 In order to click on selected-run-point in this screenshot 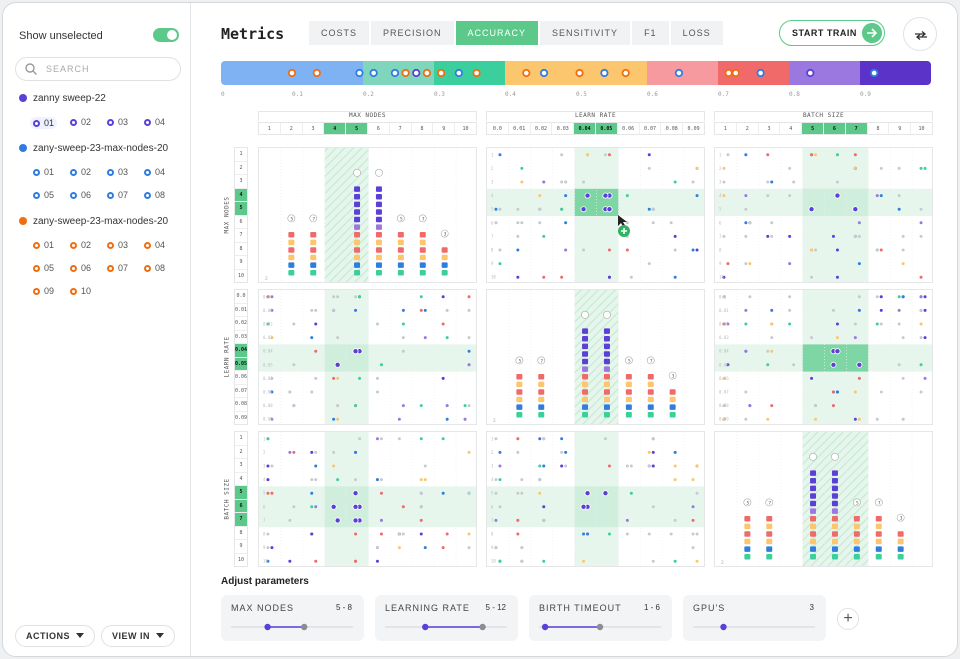, I will do `click(833, 364)`.